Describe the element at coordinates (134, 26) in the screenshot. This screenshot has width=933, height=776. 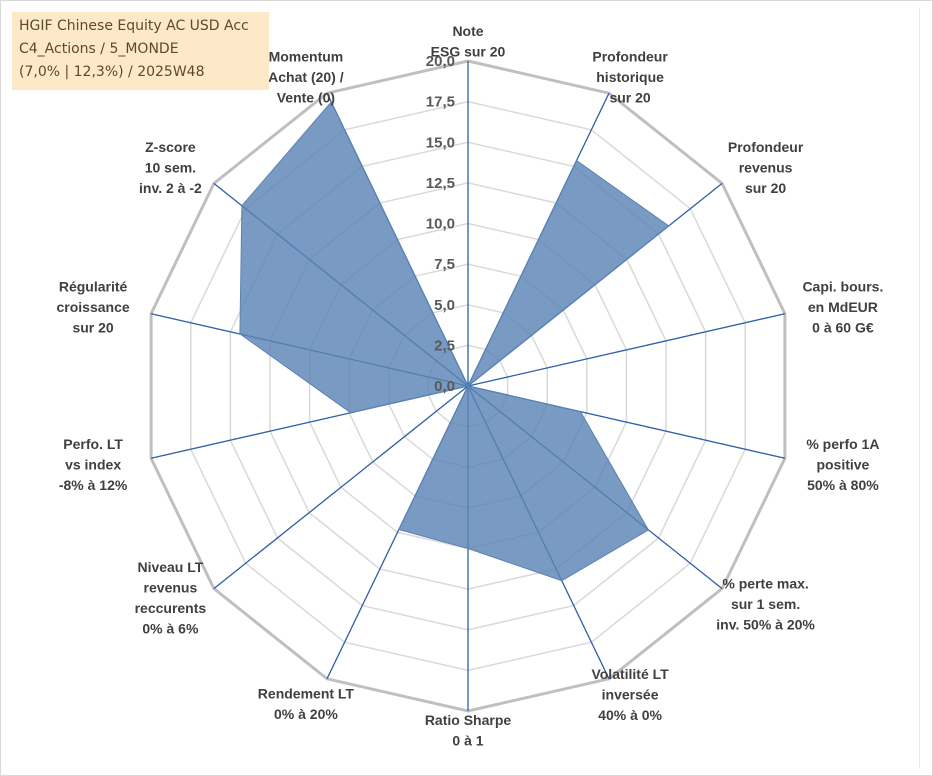
I see `title-fund-name: HGIF Chinese Equity AC USD Acc` at that location.